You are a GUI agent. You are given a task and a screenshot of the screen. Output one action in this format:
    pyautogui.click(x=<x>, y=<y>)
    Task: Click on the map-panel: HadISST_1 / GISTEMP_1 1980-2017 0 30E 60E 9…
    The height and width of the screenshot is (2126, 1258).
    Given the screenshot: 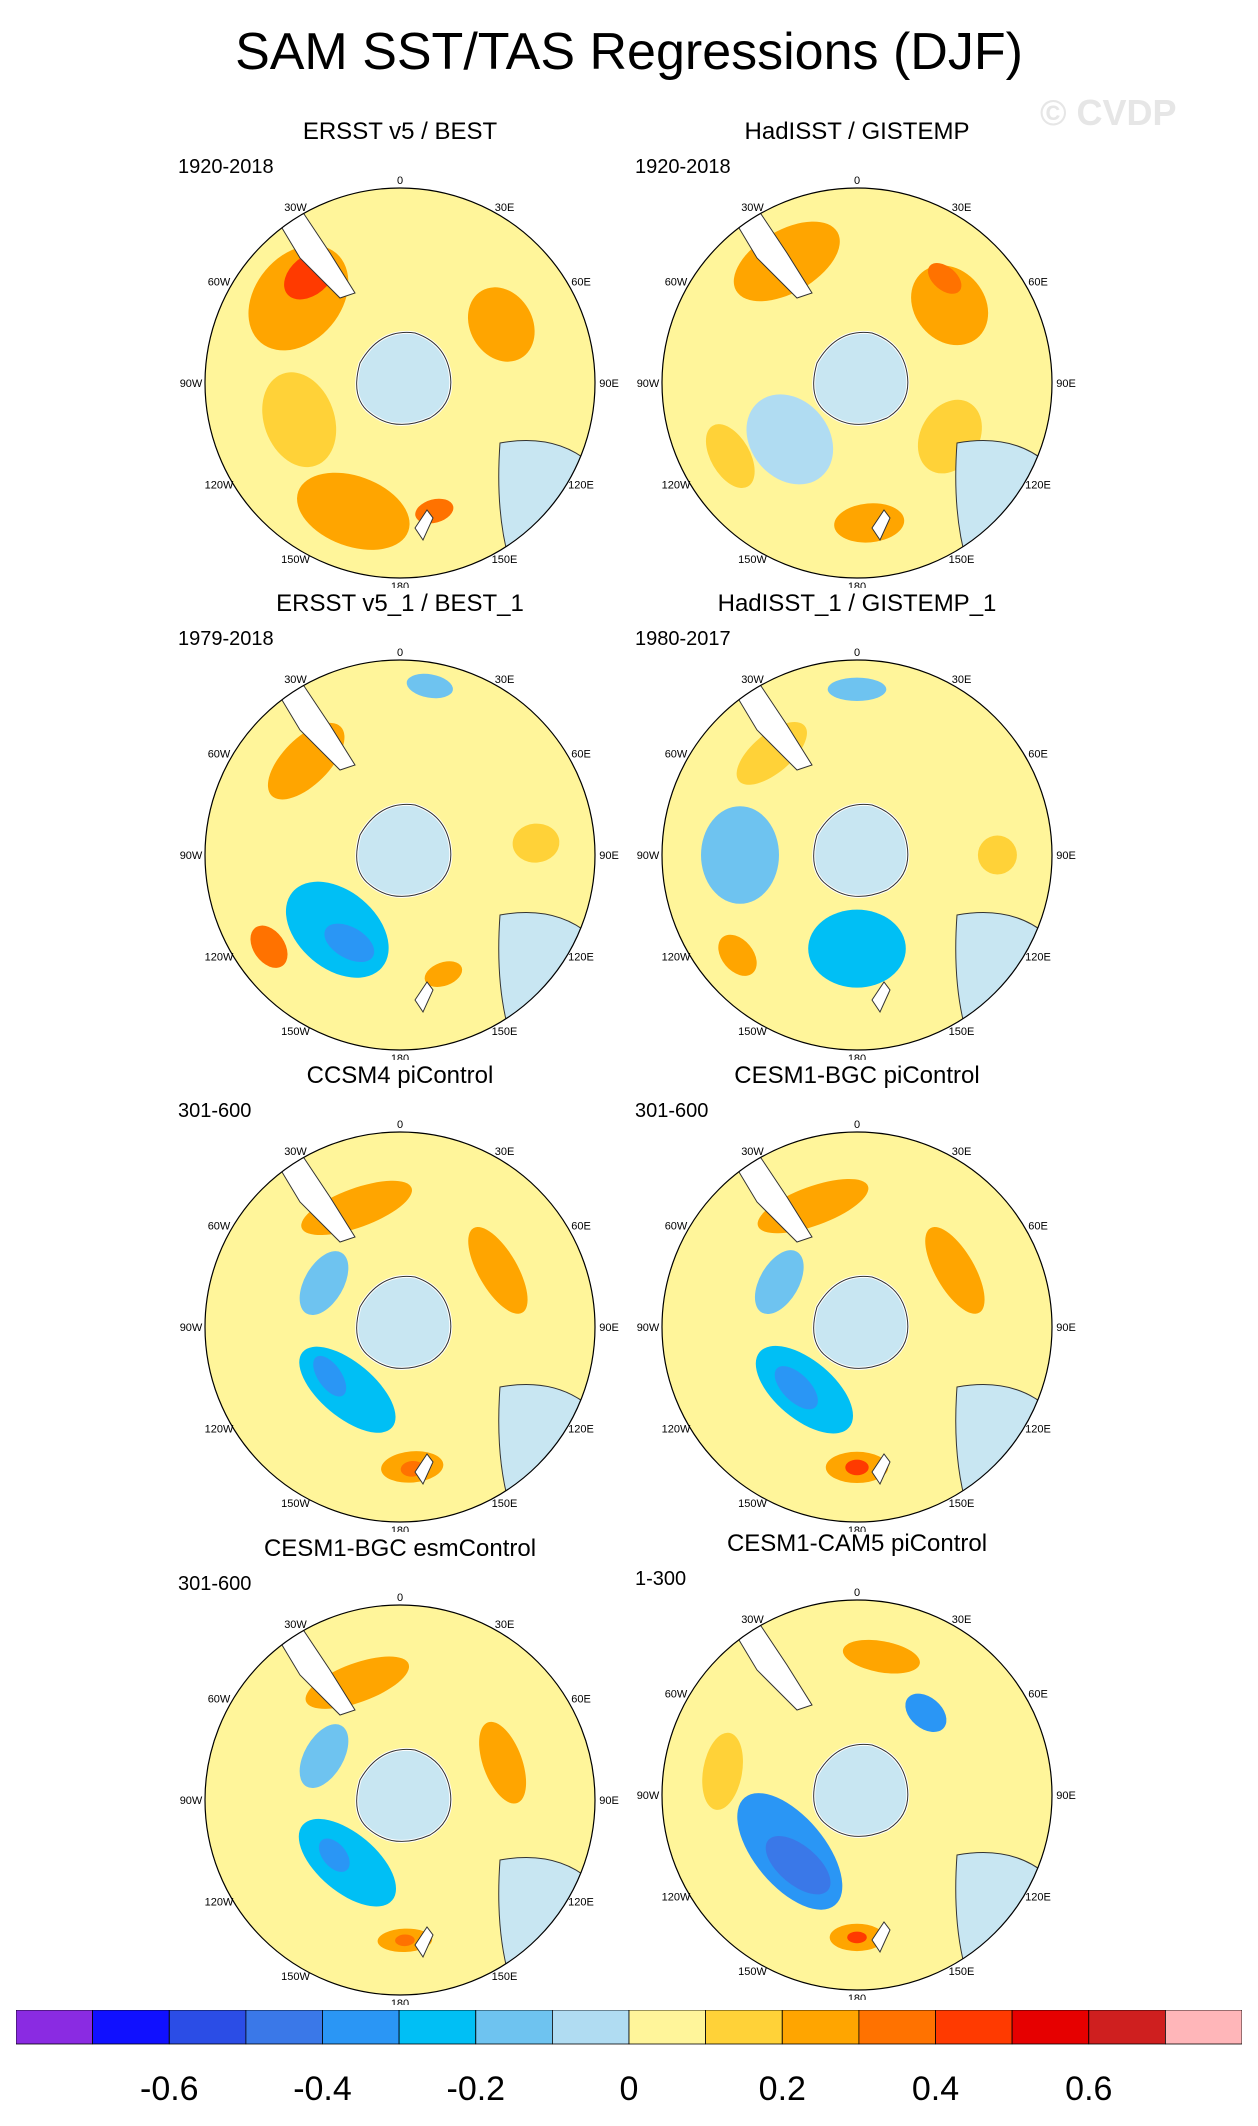 What is the action you would take?
    pyautogui.click(x=857, y=825)
    